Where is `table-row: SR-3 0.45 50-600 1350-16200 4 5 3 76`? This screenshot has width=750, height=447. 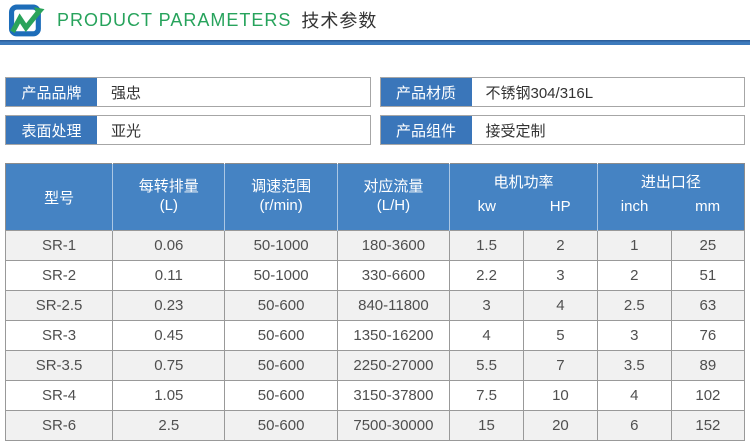 table-row: SR-3 0.45 50-600 1350-16200 4 5 3 76 is located at coordinates (375, 335).